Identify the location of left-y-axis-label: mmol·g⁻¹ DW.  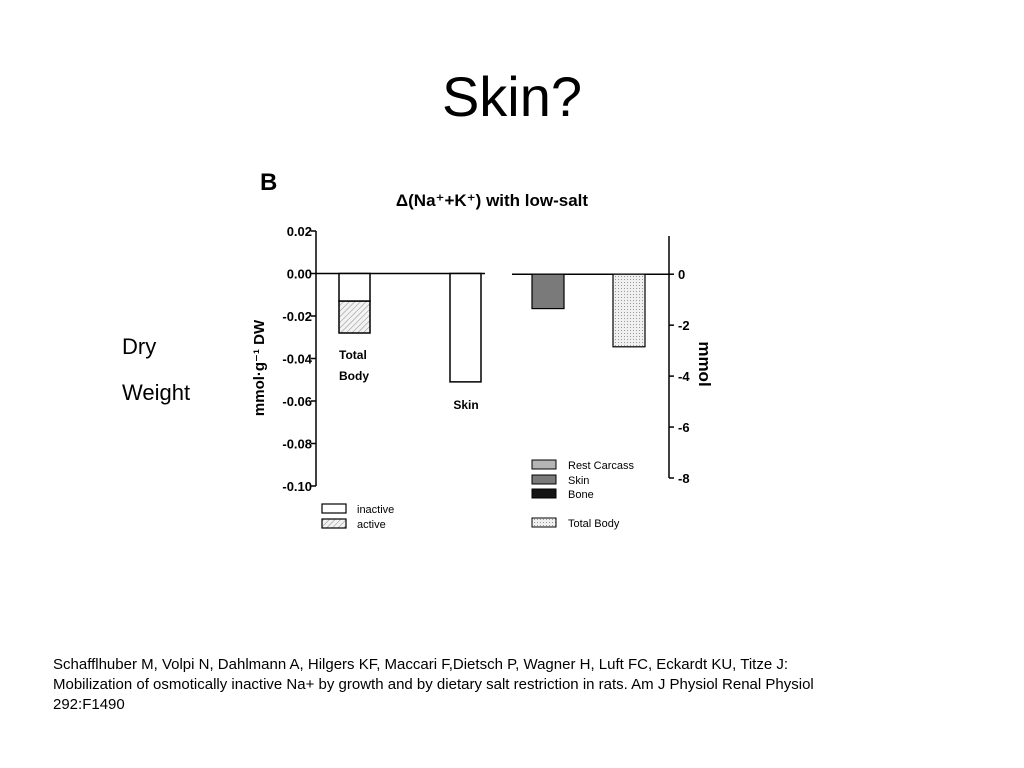
(259, 367).